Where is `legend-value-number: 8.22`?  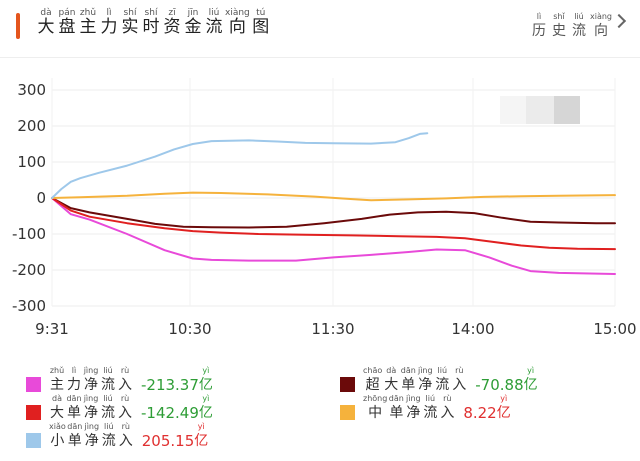
legend-value-number: 8.22 is located at coordinates (480, 413).